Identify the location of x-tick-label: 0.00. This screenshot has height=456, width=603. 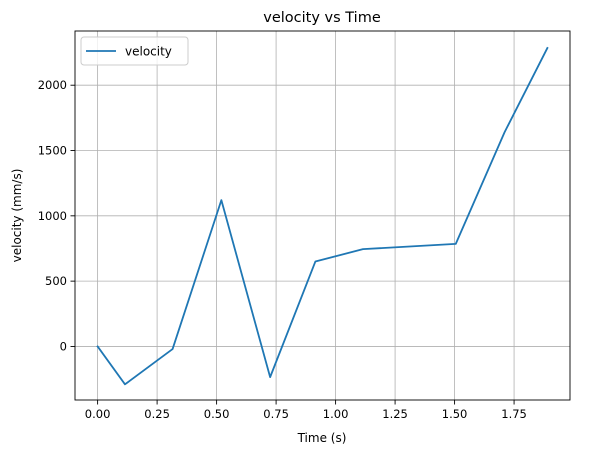
(98, 414).